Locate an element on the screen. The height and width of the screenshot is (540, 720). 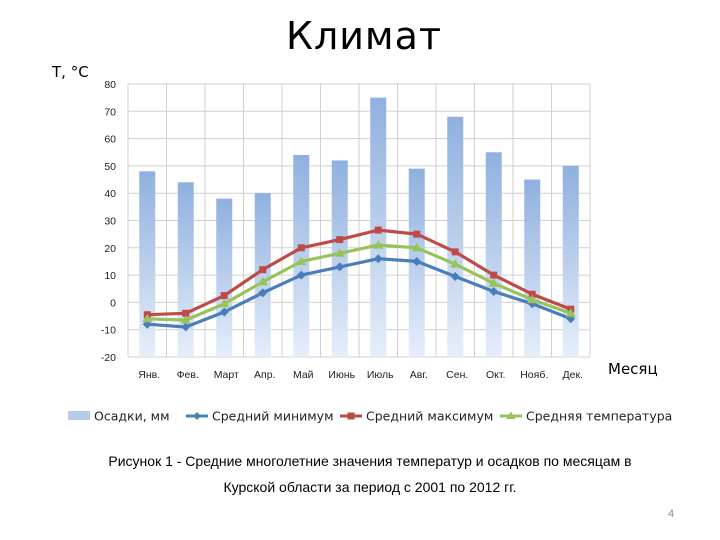
x-tick-label: Авг. is located at coordinates (419, 375).